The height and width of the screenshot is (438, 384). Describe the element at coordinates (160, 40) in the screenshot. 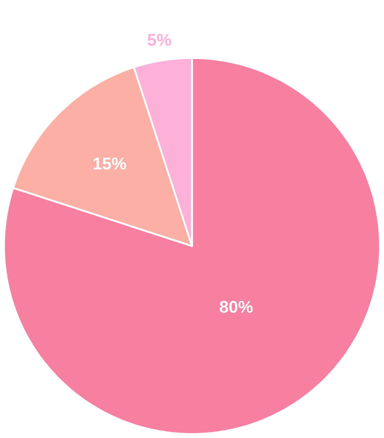

I see `data-label: 5%` at that location.